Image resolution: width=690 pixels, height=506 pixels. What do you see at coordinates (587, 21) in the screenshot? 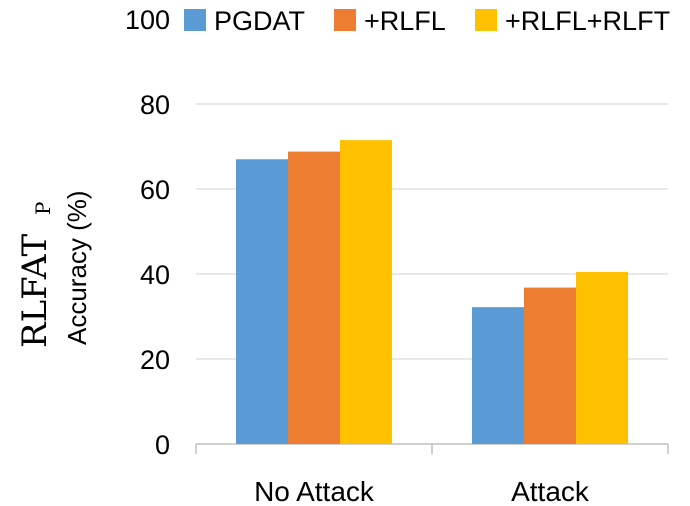
I see `legend-label: +RLFL+RLFT` at bounding box center [587, 21].